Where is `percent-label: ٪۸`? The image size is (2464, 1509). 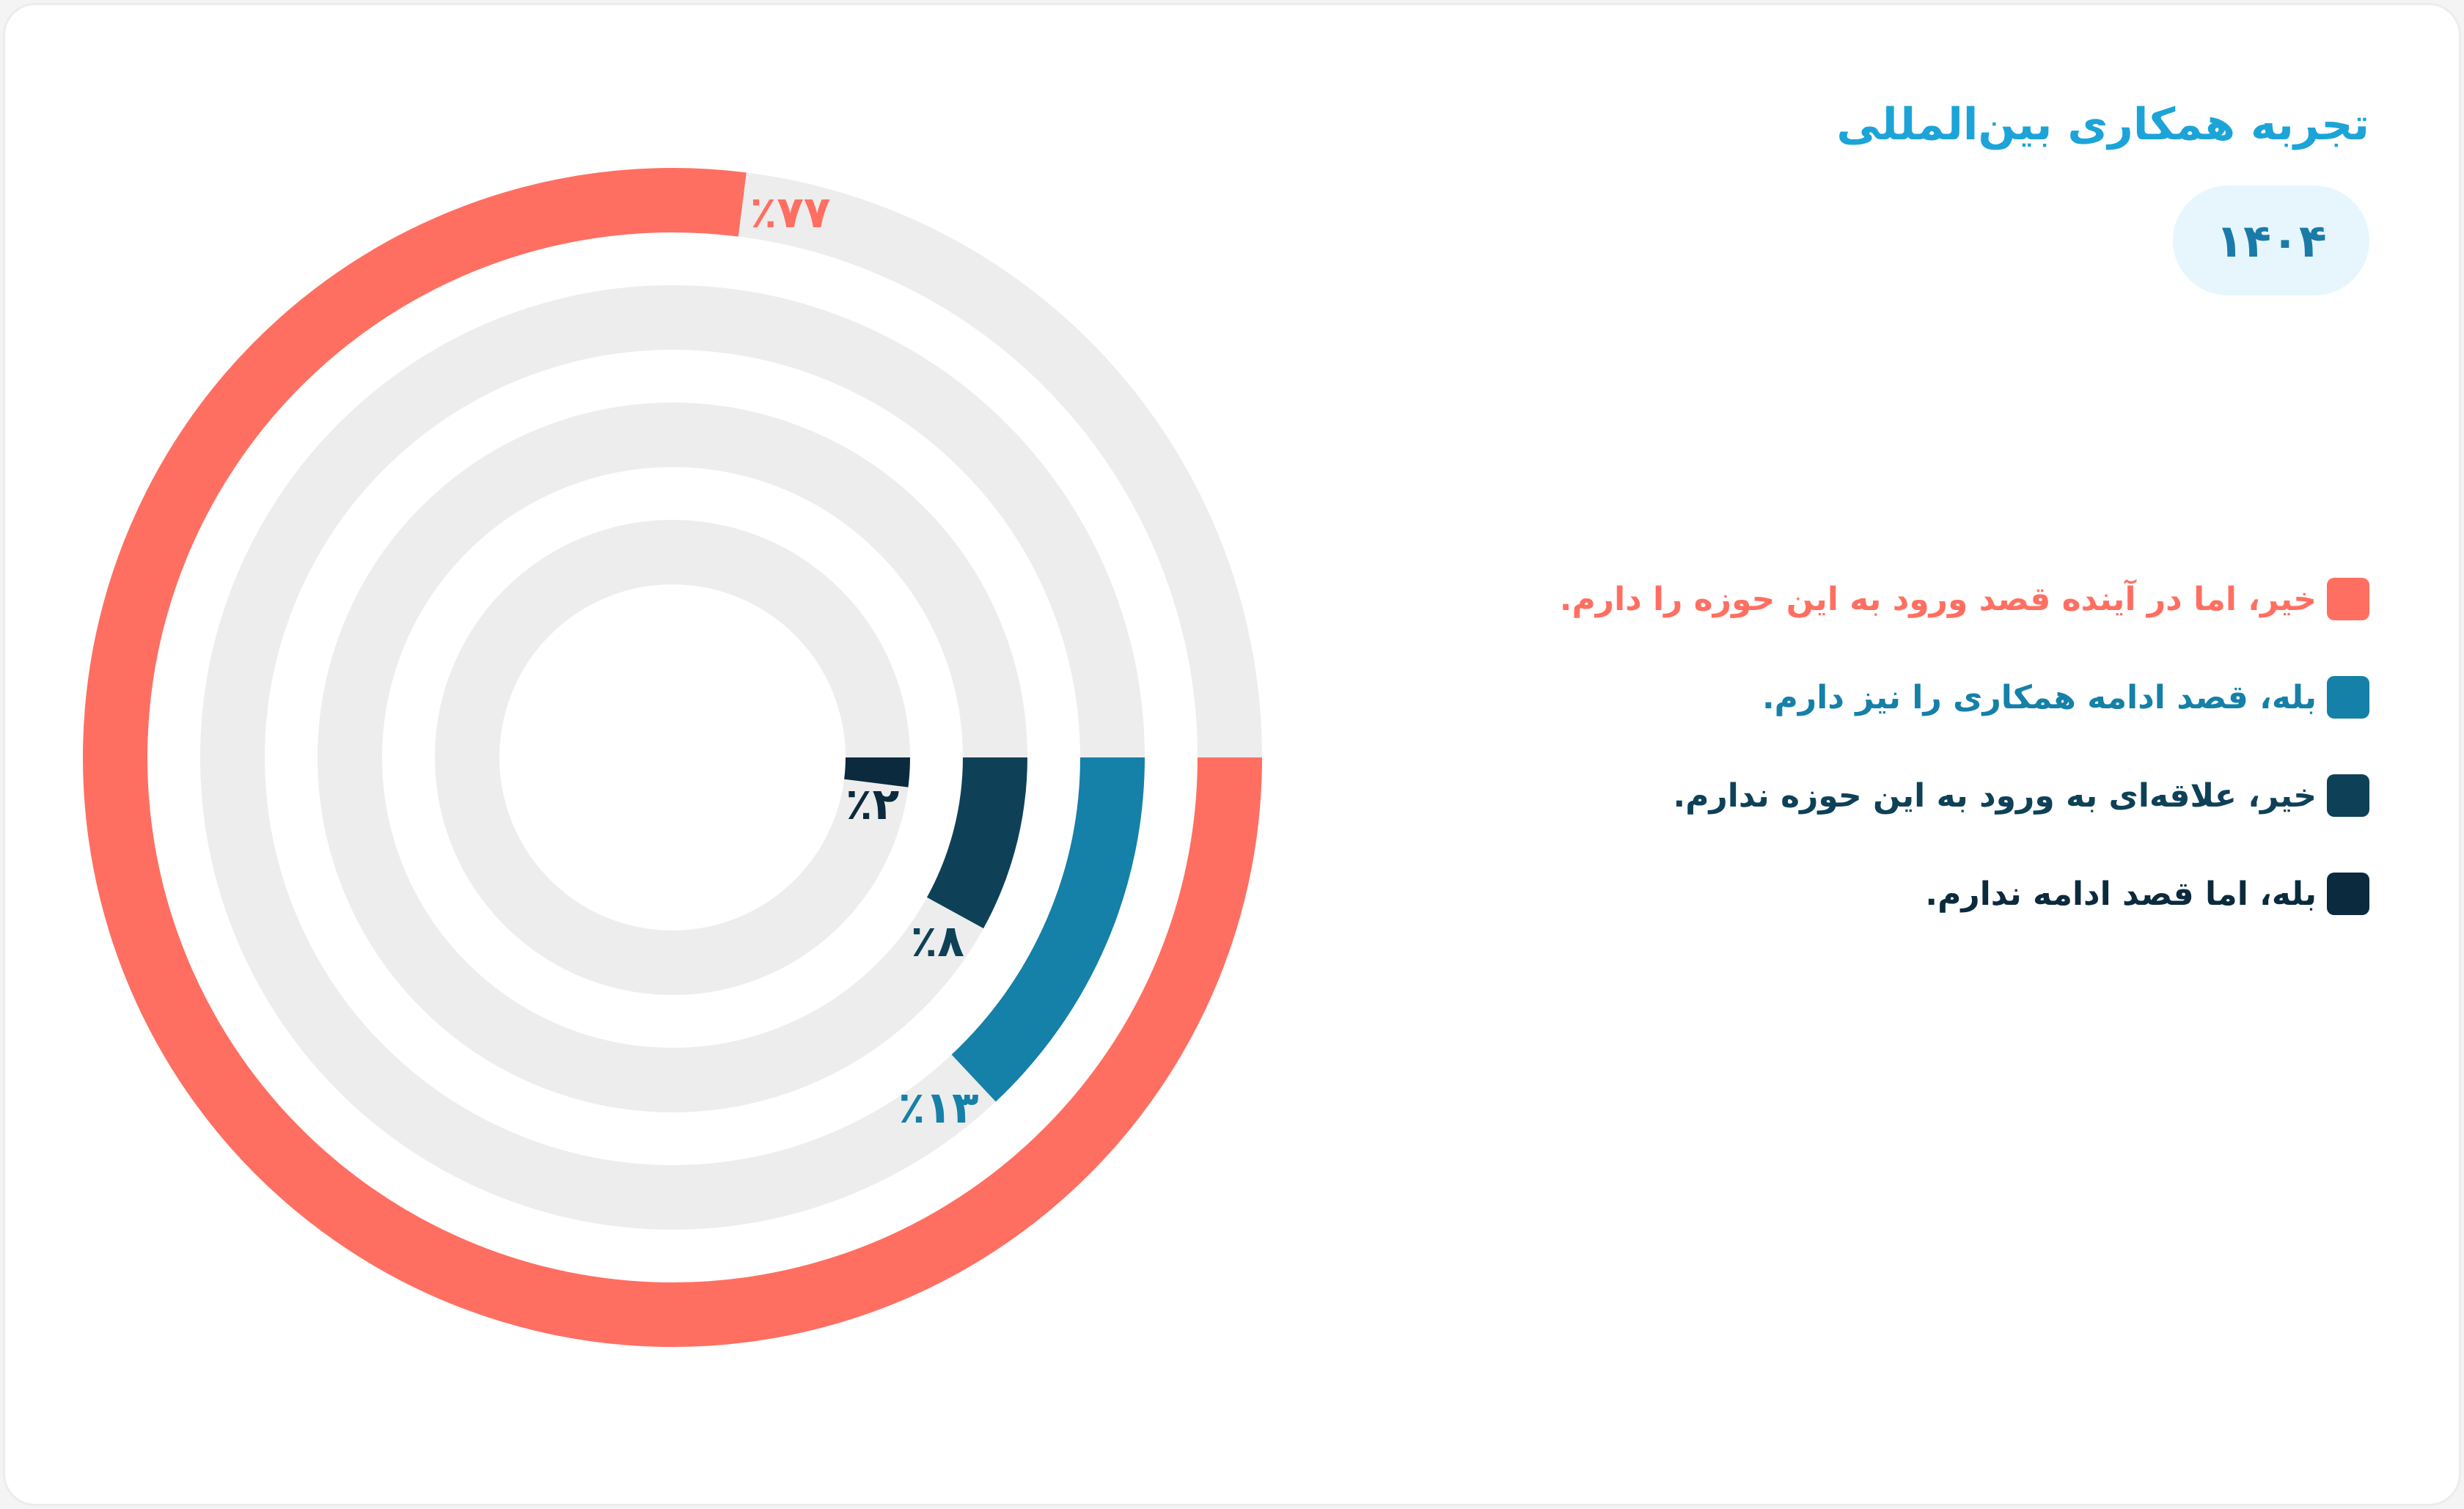
percent-label: ٪۸ is located at coordinates (937, 941).